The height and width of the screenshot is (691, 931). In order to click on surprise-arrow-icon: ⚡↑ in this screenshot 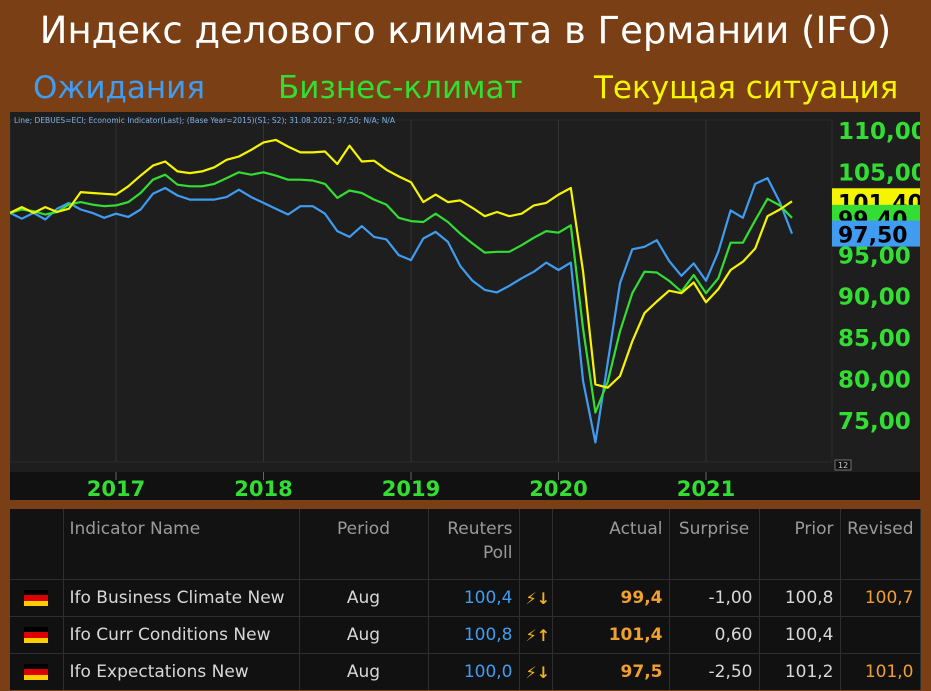, I will do `click(536, 635)`.